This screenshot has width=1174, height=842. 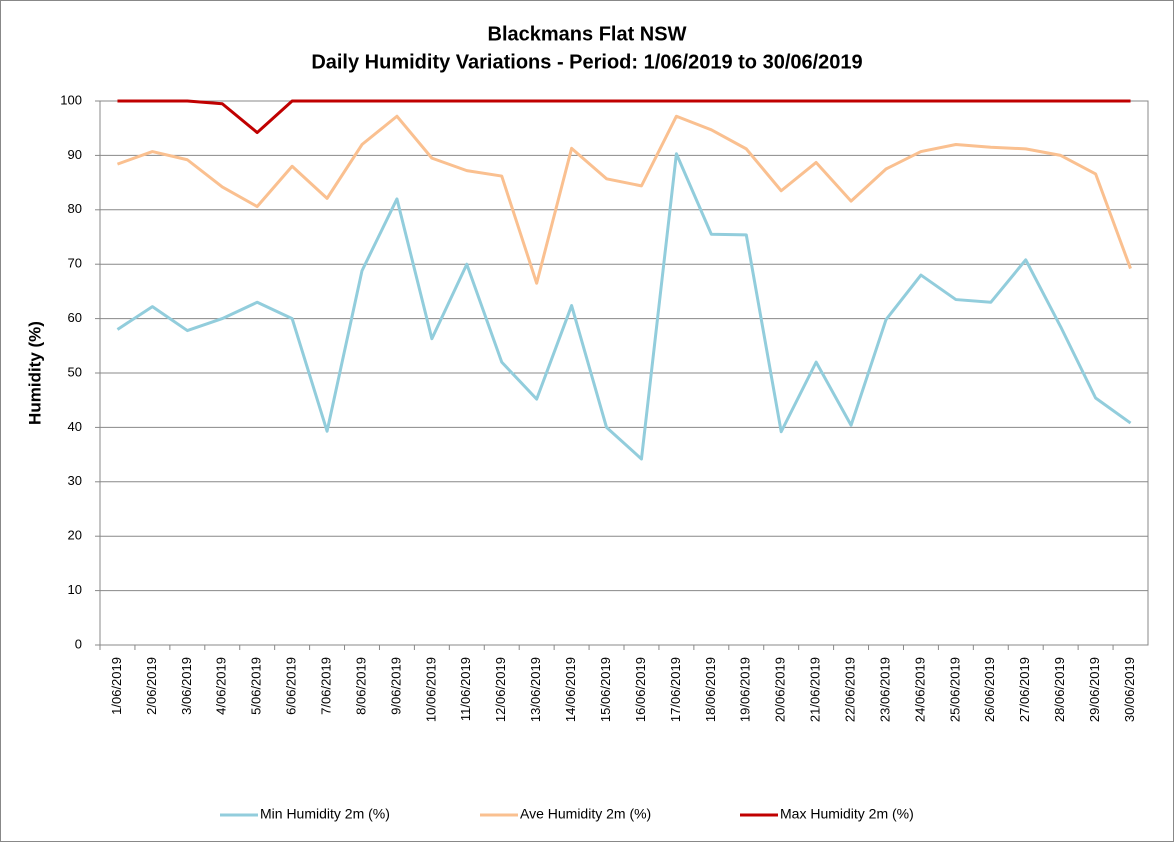 I want to click on x-tick-label: 8/06/2019, so click(x=360, y=686).